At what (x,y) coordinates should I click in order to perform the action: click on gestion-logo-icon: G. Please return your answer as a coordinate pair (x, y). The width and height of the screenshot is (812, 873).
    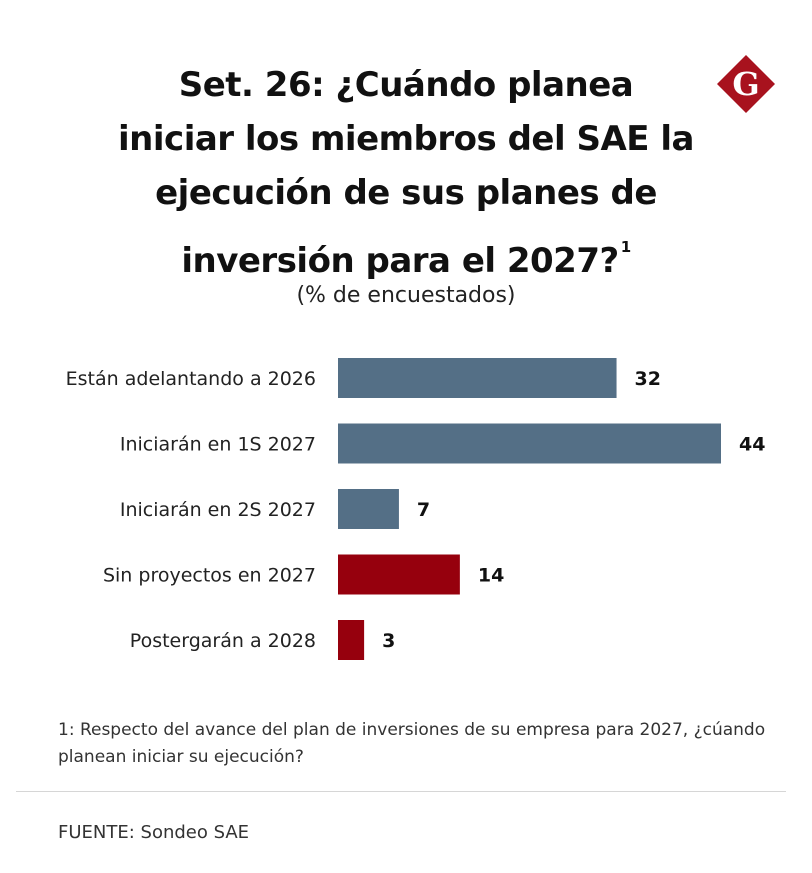
    Looking at the image, I should click on (746, 84).